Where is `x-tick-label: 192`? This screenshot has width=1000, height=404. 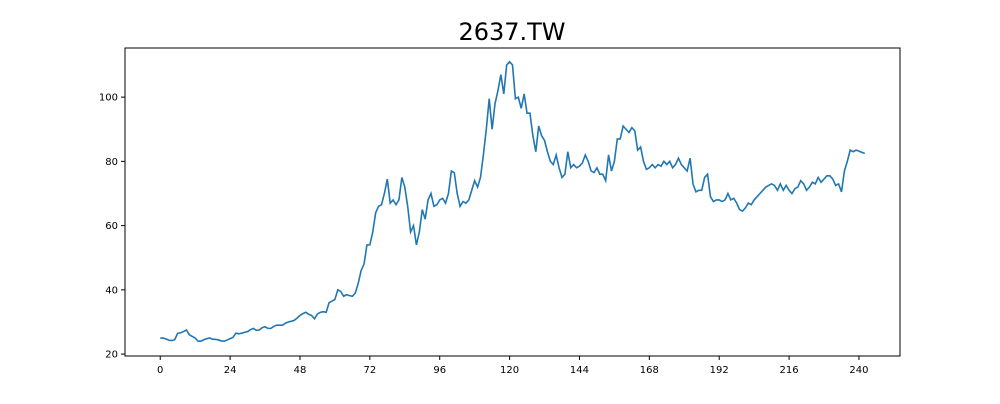 x-tick-label: 192 is located at coordinates (719, 370).